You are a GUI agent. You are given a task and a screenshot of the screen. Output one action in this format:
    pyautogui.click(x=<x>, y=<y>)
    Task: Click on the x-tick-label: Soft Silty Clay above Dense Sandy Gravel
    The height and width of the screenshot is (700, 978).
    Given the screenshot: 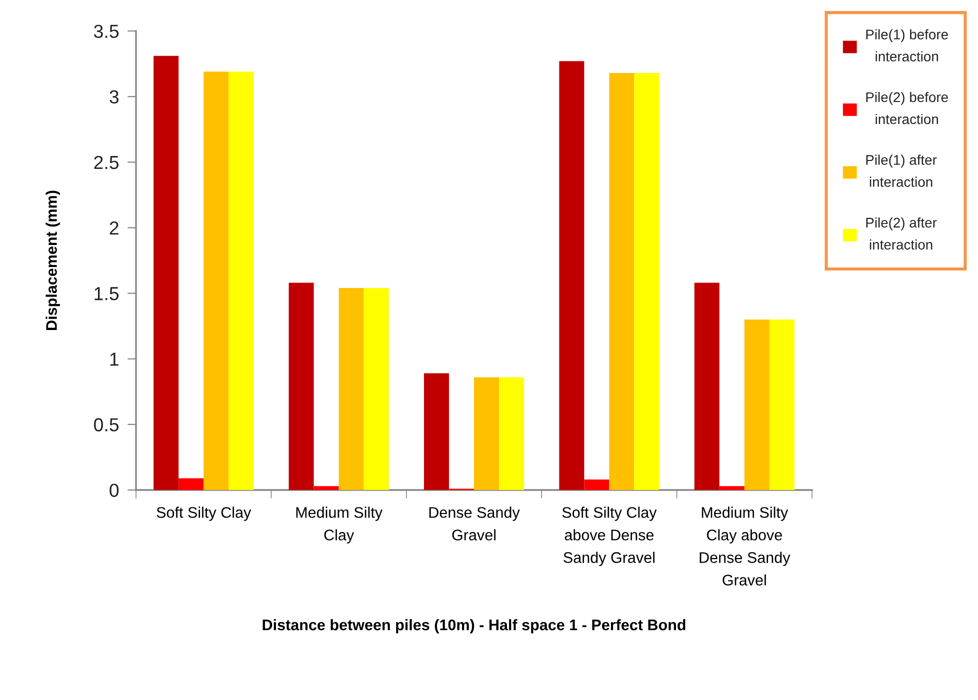 What is the action you would take?
    pyautogui.click(x=609, y=536)
    